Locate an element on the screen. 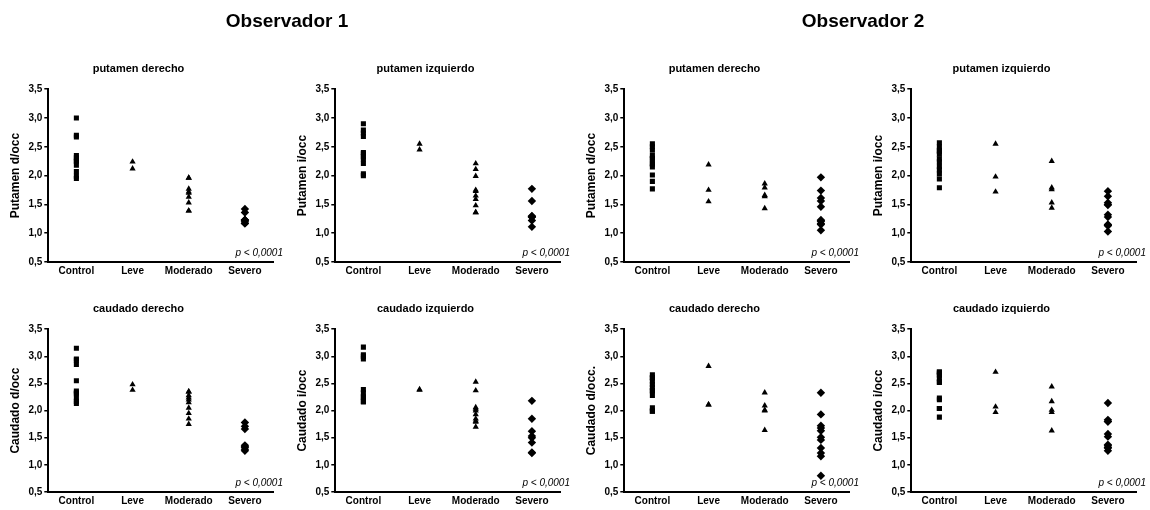 Image resolution: width=1150 pixels, height=510 pixels. y-axis-title: Caudado d/occ. is located at coordinates (590, 410).